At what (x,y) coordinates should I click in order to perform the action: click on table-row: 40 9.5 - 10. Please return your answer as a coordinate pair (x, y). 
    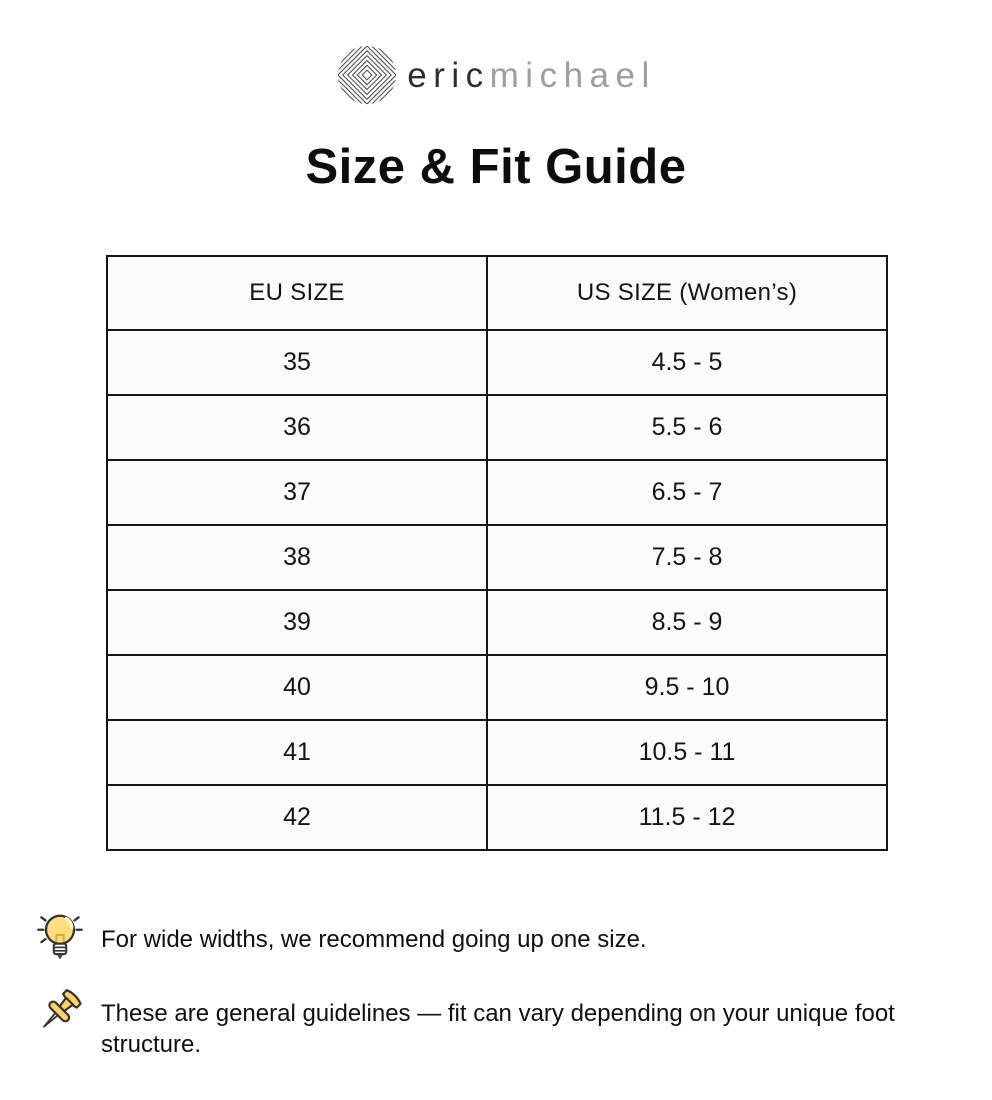
    Looking at the image, I should click on (497, 687).